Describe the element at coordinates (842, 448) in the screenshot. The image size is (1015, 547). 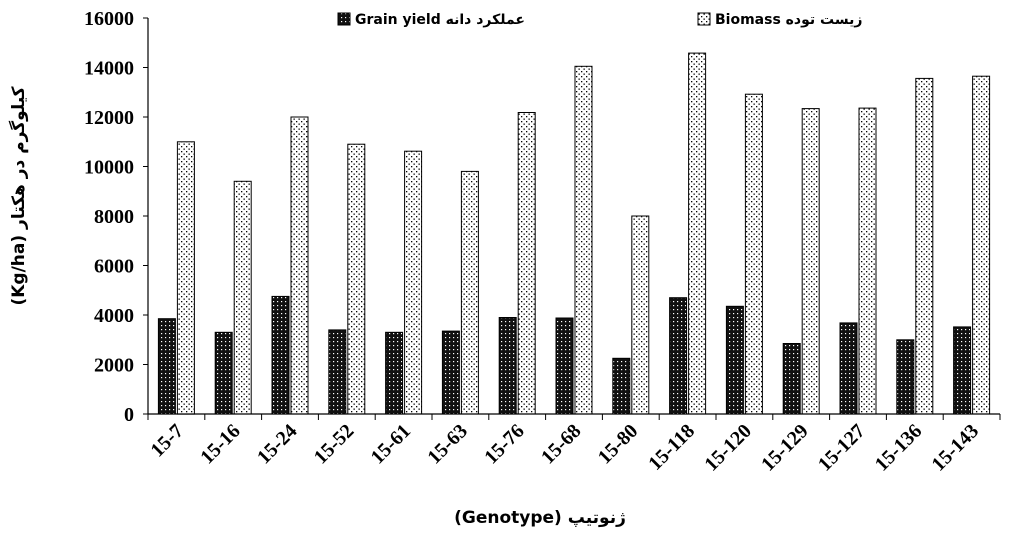
I see `x-tick-label-15-127: 15-127` at that location.